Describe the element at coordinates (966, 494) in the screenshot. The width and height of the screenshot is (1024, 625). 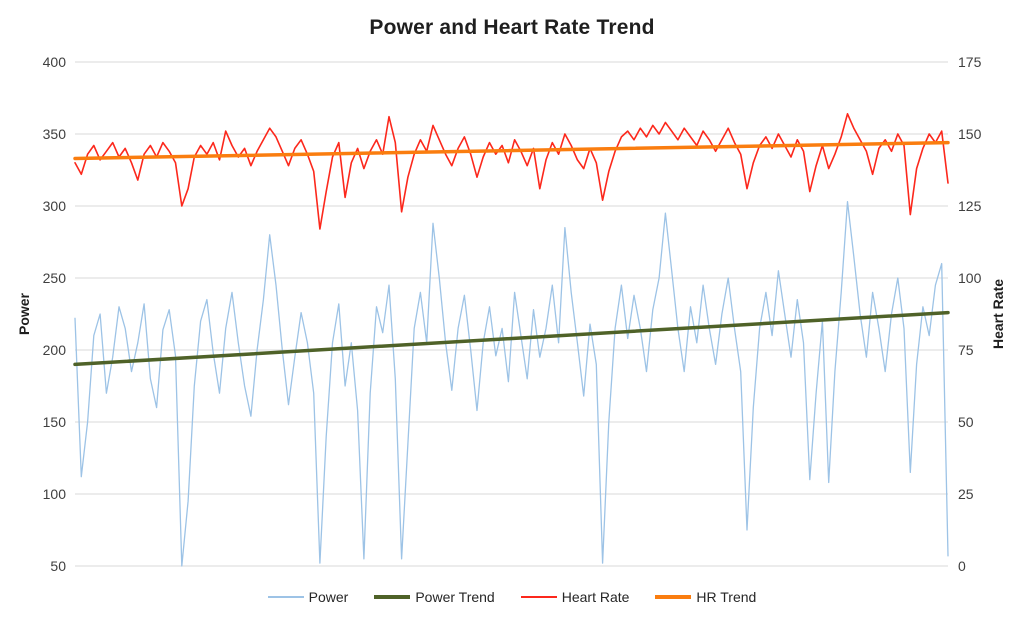
I see `right-axis-tick: 25` at that location.